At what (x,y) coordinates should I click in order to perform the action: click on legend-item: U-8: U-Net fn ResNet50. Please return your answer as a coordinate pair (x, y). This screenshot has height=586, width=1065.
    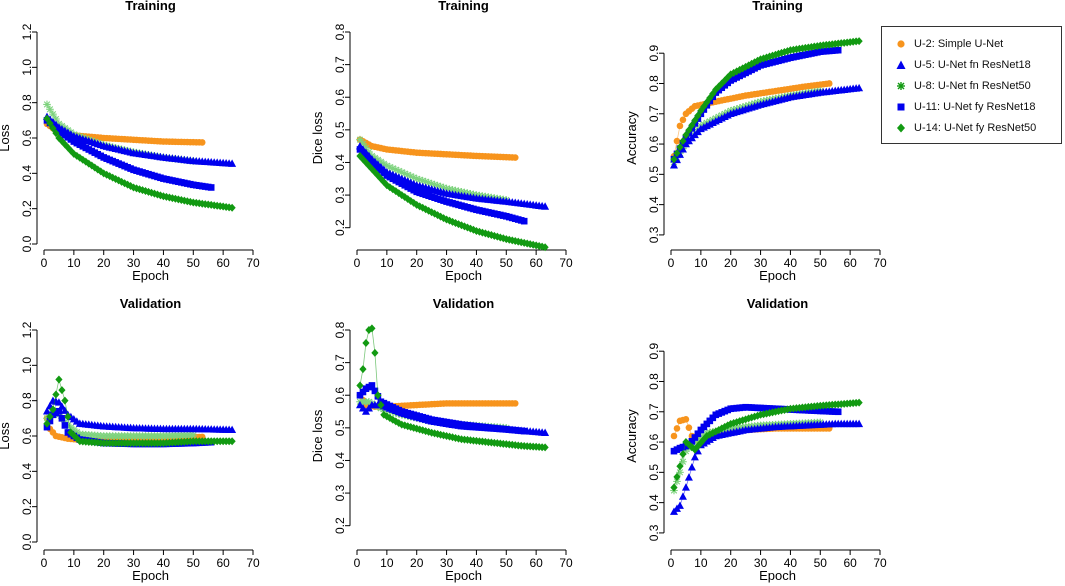
    Looking at the image, I should click on (960, 86).